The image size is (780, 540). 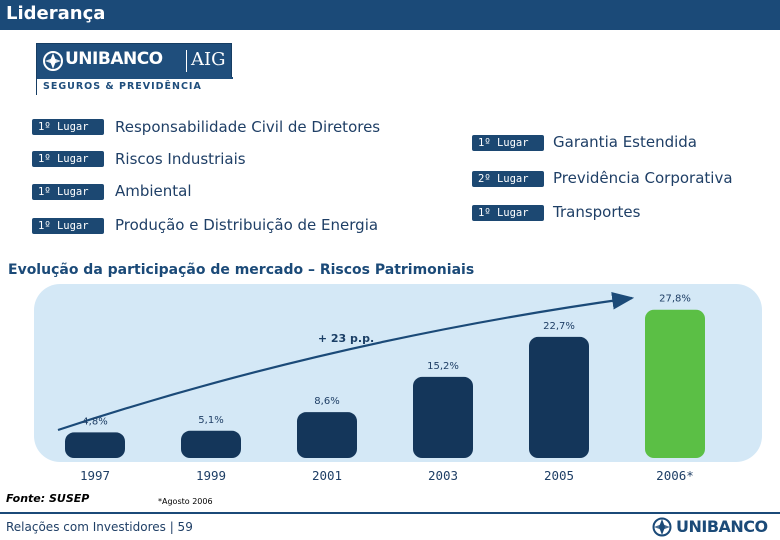 I want to click on data-label: 5,1%, so click(x=210, y=420).